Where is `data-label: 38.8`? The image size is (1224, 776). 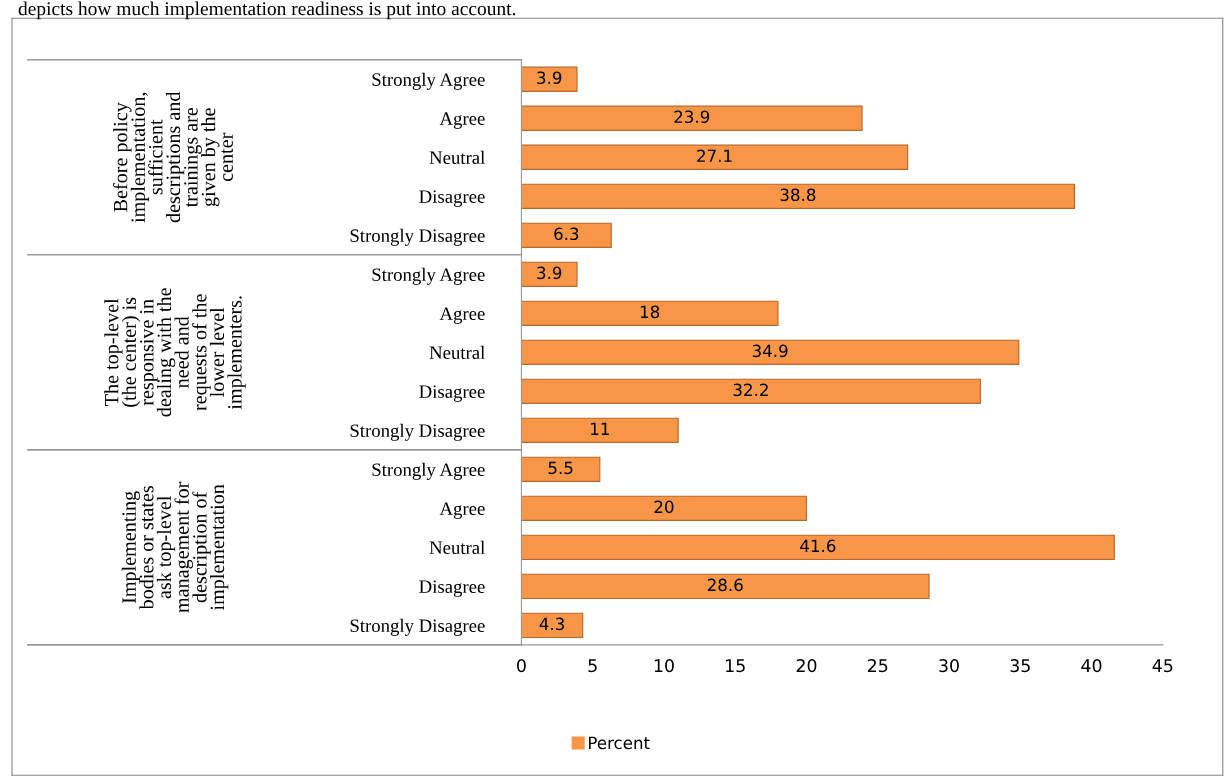 data-label: 38.8 is located at coordinates (798, 195).